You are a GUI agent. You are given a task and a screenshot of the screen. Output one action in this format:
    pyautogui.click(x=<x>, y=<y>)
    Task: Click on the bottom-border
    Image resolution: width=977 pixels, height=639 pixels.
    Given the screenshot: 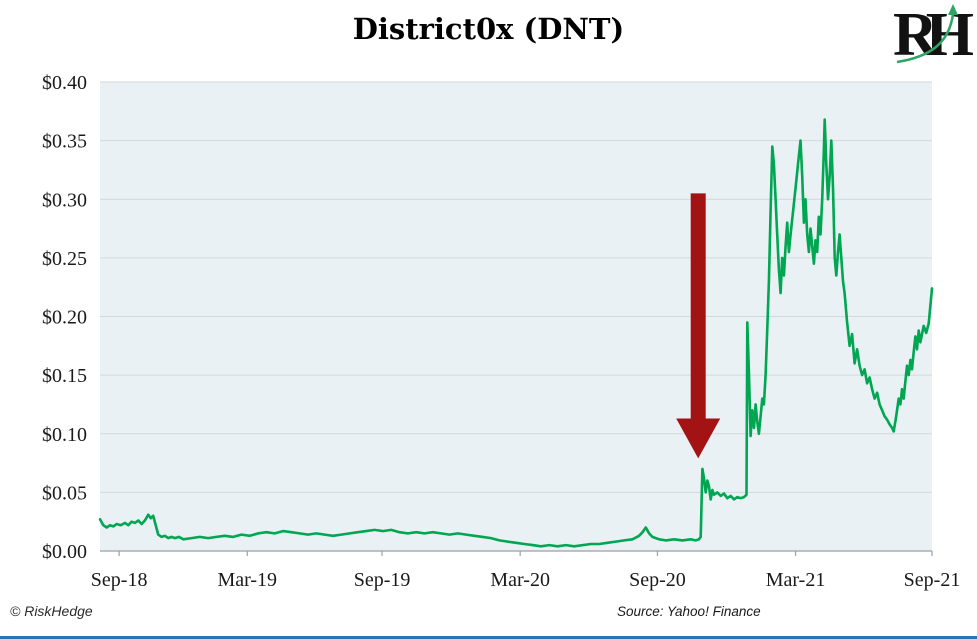 What is the action you would take?
    pyautogui.click(x=488, y=637)
    